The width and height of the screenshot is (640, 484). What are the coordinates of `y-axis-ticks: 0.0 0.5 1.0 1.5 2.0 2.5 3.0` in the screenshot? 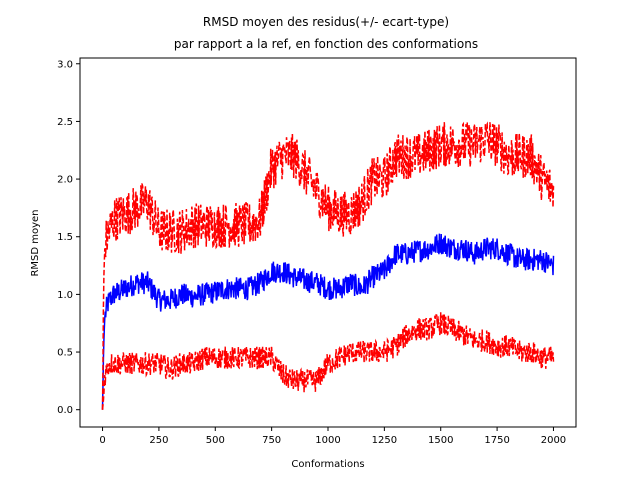 It's located at (68, 237).